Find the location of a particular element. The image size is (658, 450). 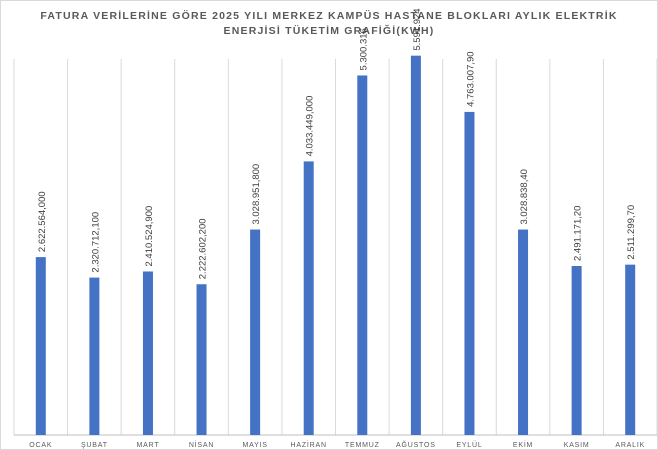

data-label: 4.763.007,90 is located at coordinates (470, 78).